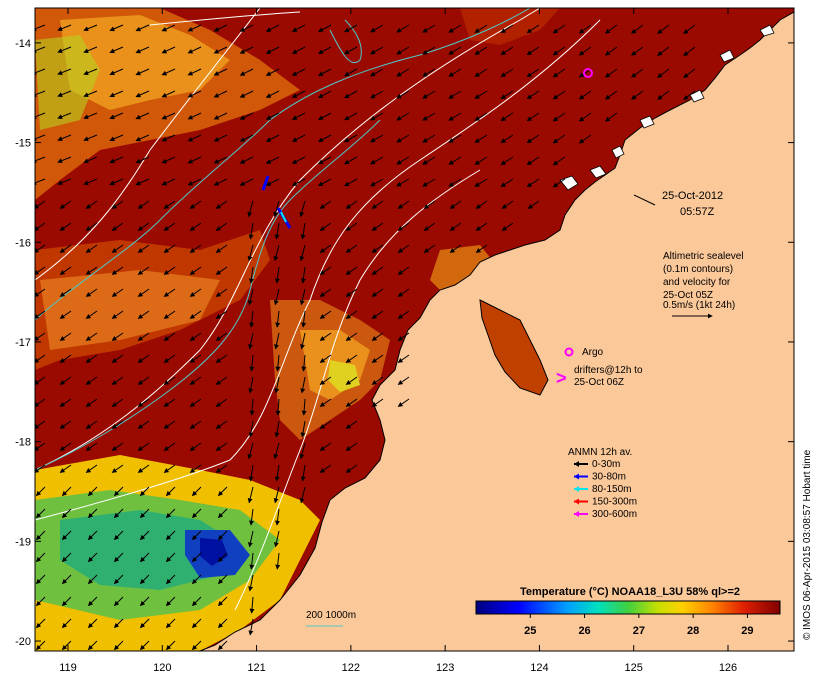 This screenshot has width=820, height=680. I want to click on anmn-legend-label: 80-150m, so click(611, 489).